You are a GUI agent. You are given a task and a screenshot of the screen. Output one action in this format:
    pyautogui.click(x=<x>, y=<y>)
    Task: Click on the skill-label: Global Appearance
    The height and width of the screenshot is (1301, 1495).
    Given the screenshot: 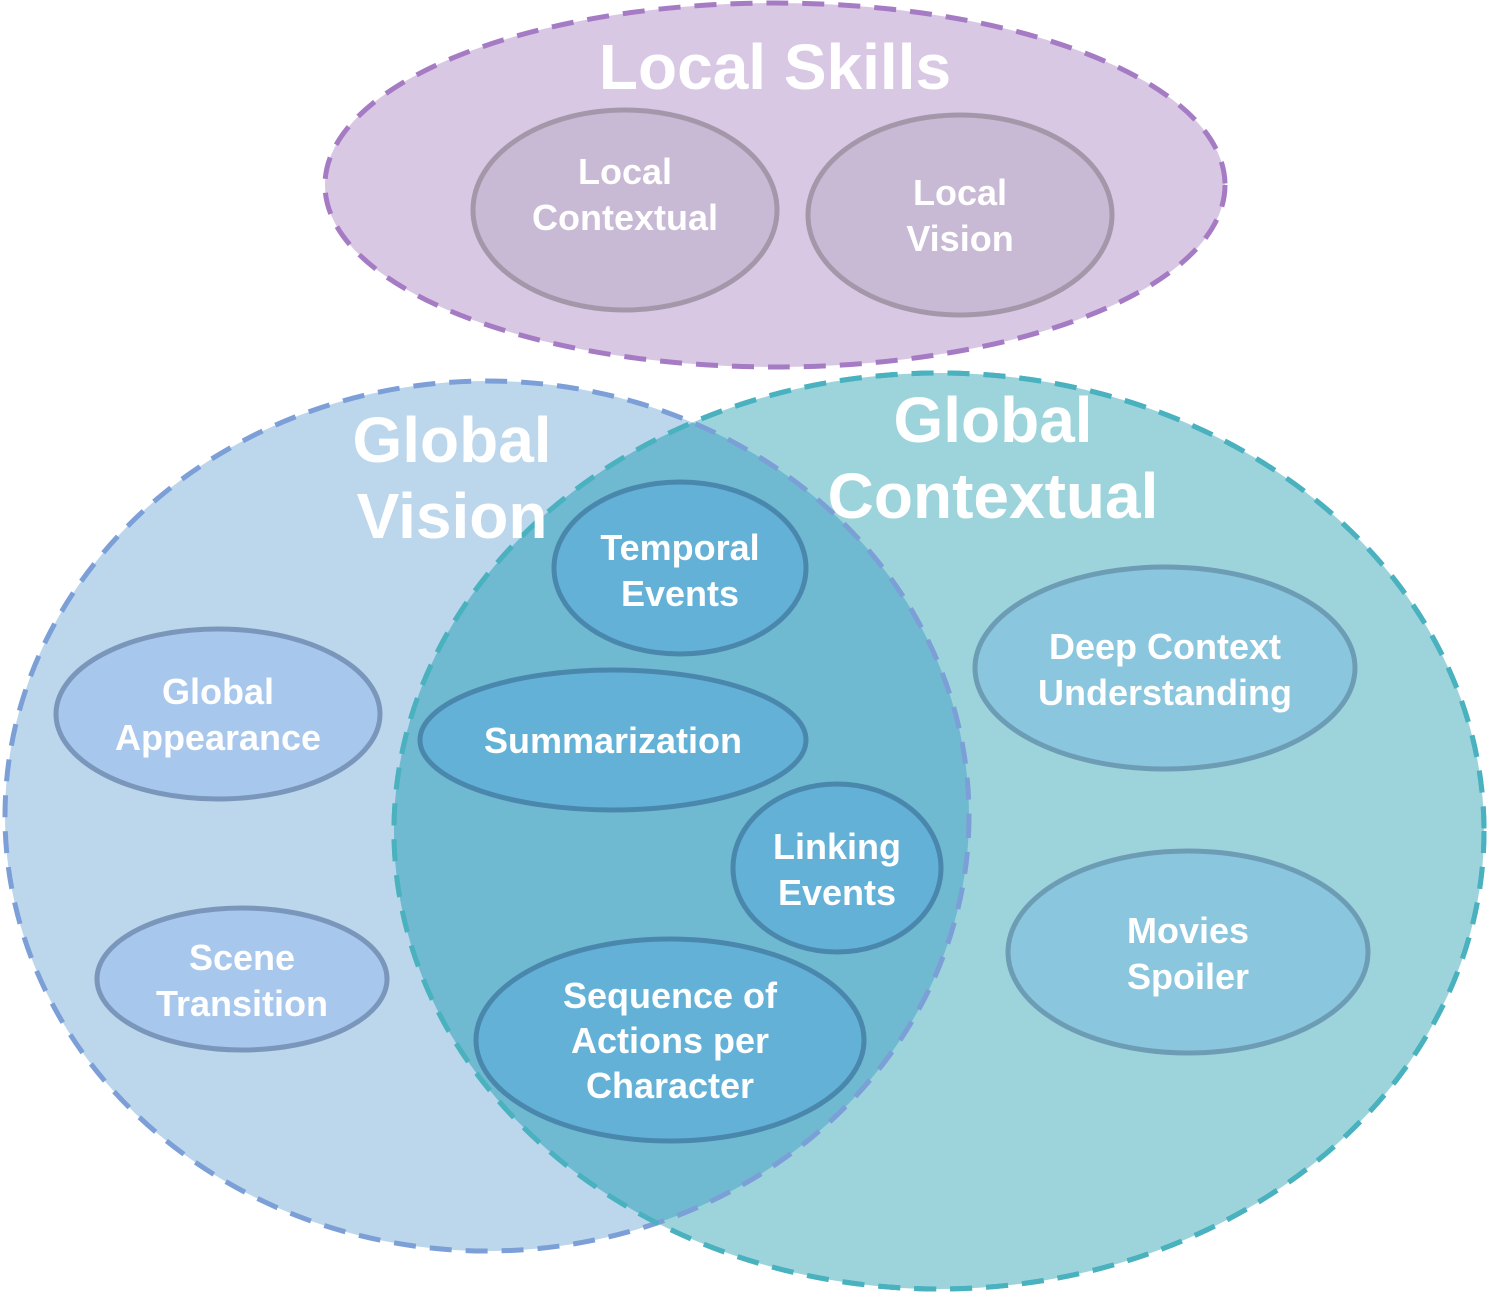 What is the action you would take?
    pyautogui.click(x=218, y=714)
    